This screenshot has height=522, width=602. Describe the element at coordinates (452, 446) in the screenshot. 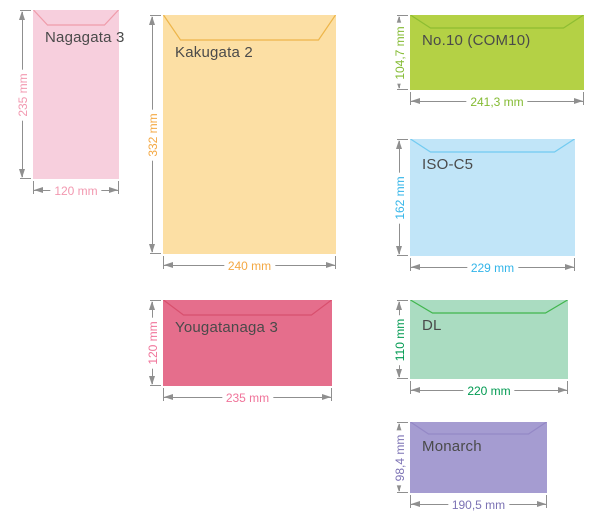

I see `envelope-name: Monarch` at that location.